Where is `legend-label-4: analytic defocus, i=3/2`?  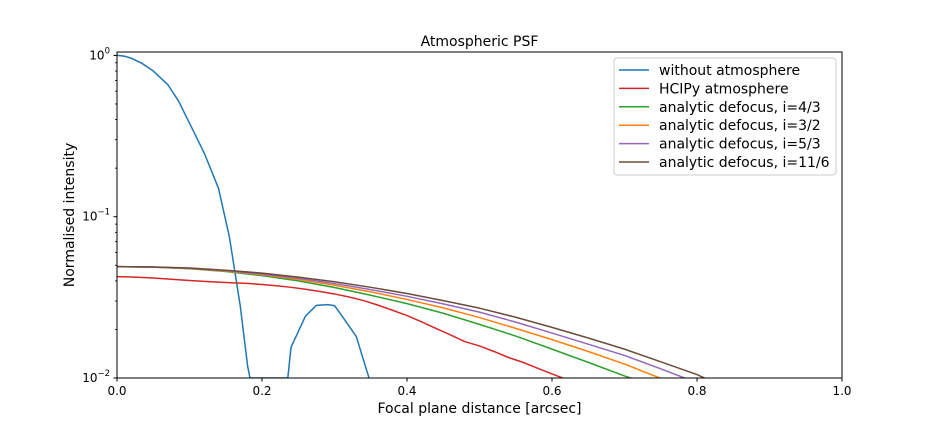
legend-label-4: analytic defocus, i=3/2 is located at coordinates (740, 126).